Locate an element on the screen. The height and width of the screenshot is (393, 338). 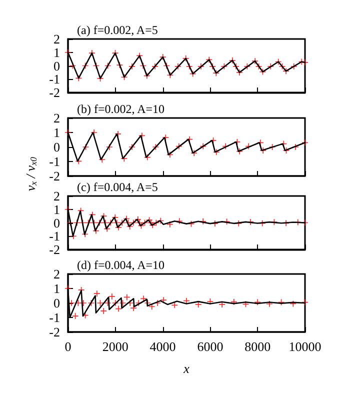
x-tick-label: 4000 is located at coordinates (163, 346).